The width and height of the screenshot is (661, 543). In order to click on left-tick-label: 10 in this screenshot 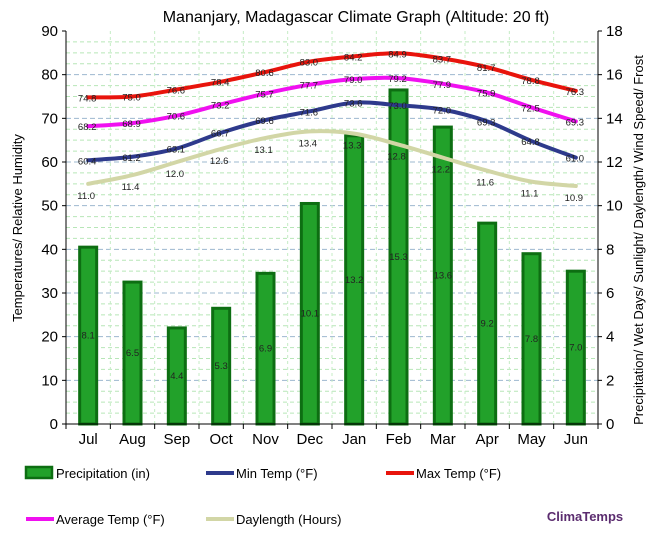, I will do `click(49, 380)`.